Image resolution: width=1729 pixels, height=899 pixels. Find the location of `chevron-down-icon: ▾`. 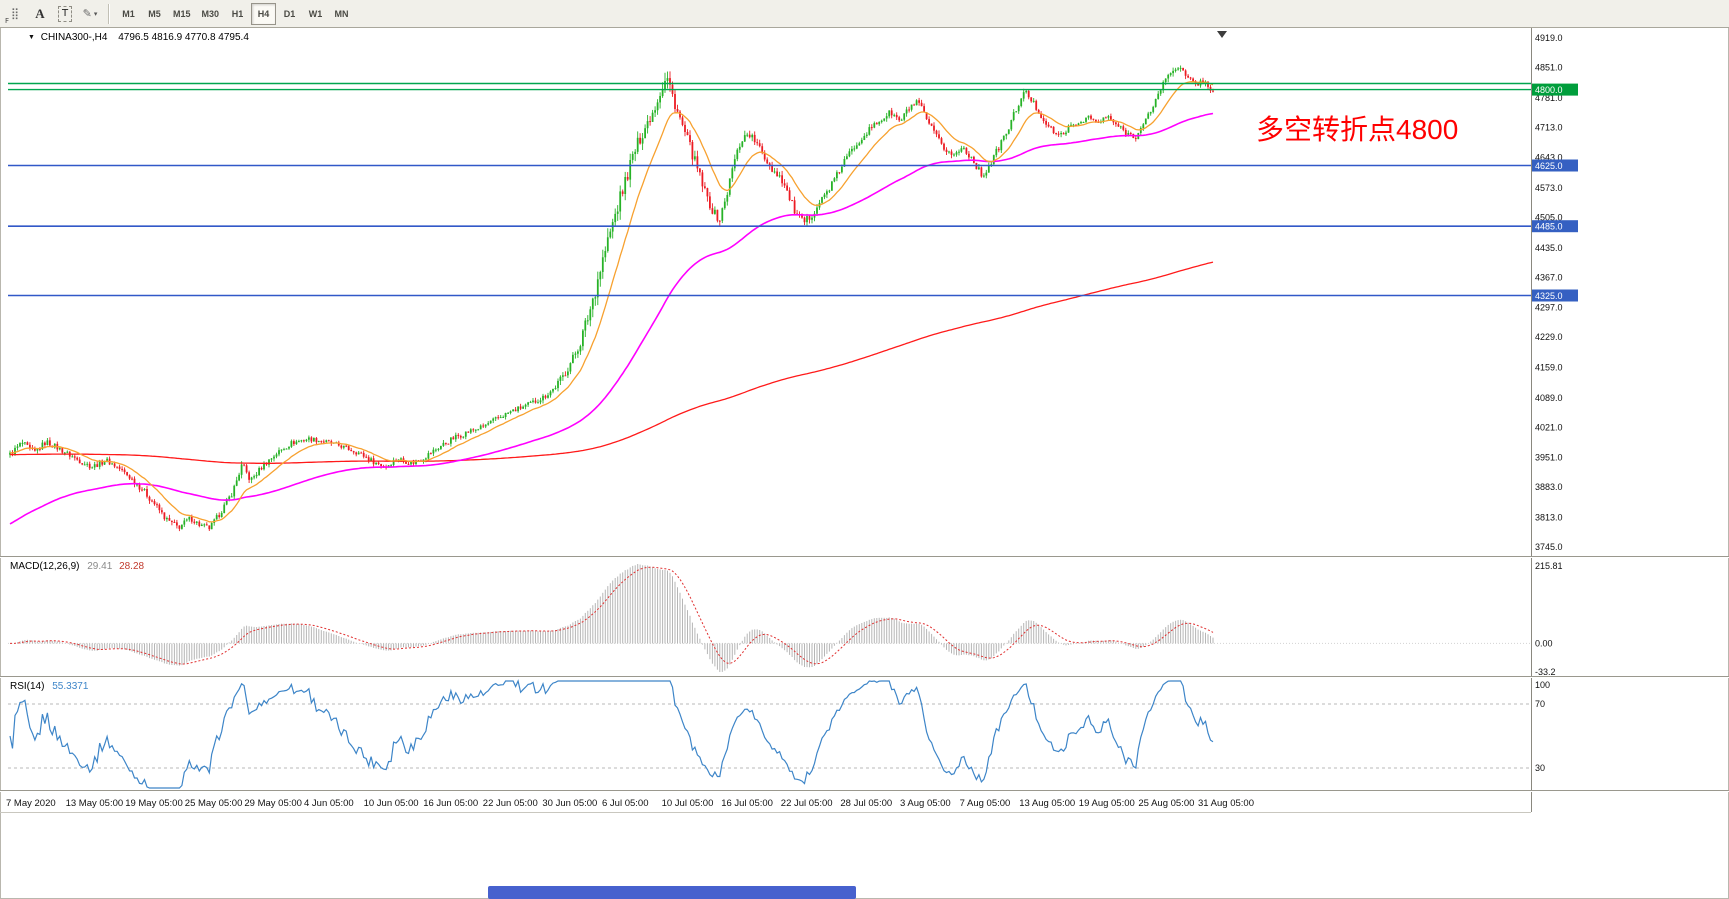

chevron-down-icon: ▾ is located at coordinates (95, 13).